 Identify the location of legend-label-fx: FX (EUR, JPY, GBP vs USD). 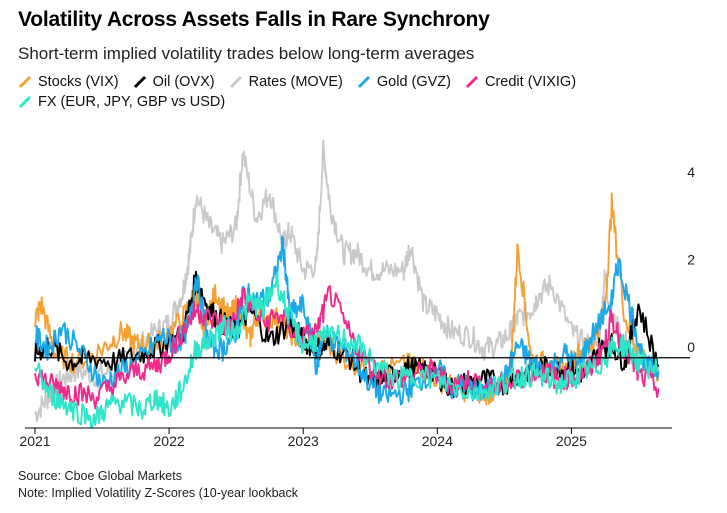
(132, 102).